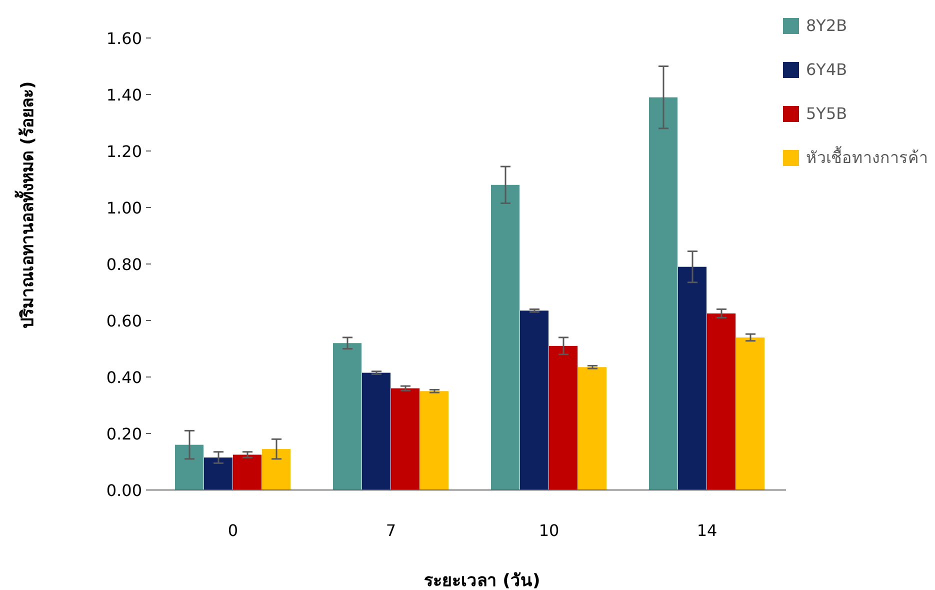 Image resolution: width=935 pixels, height=590 pixels. I want to click on legend-label: 6Y4B, so click(827, 69).